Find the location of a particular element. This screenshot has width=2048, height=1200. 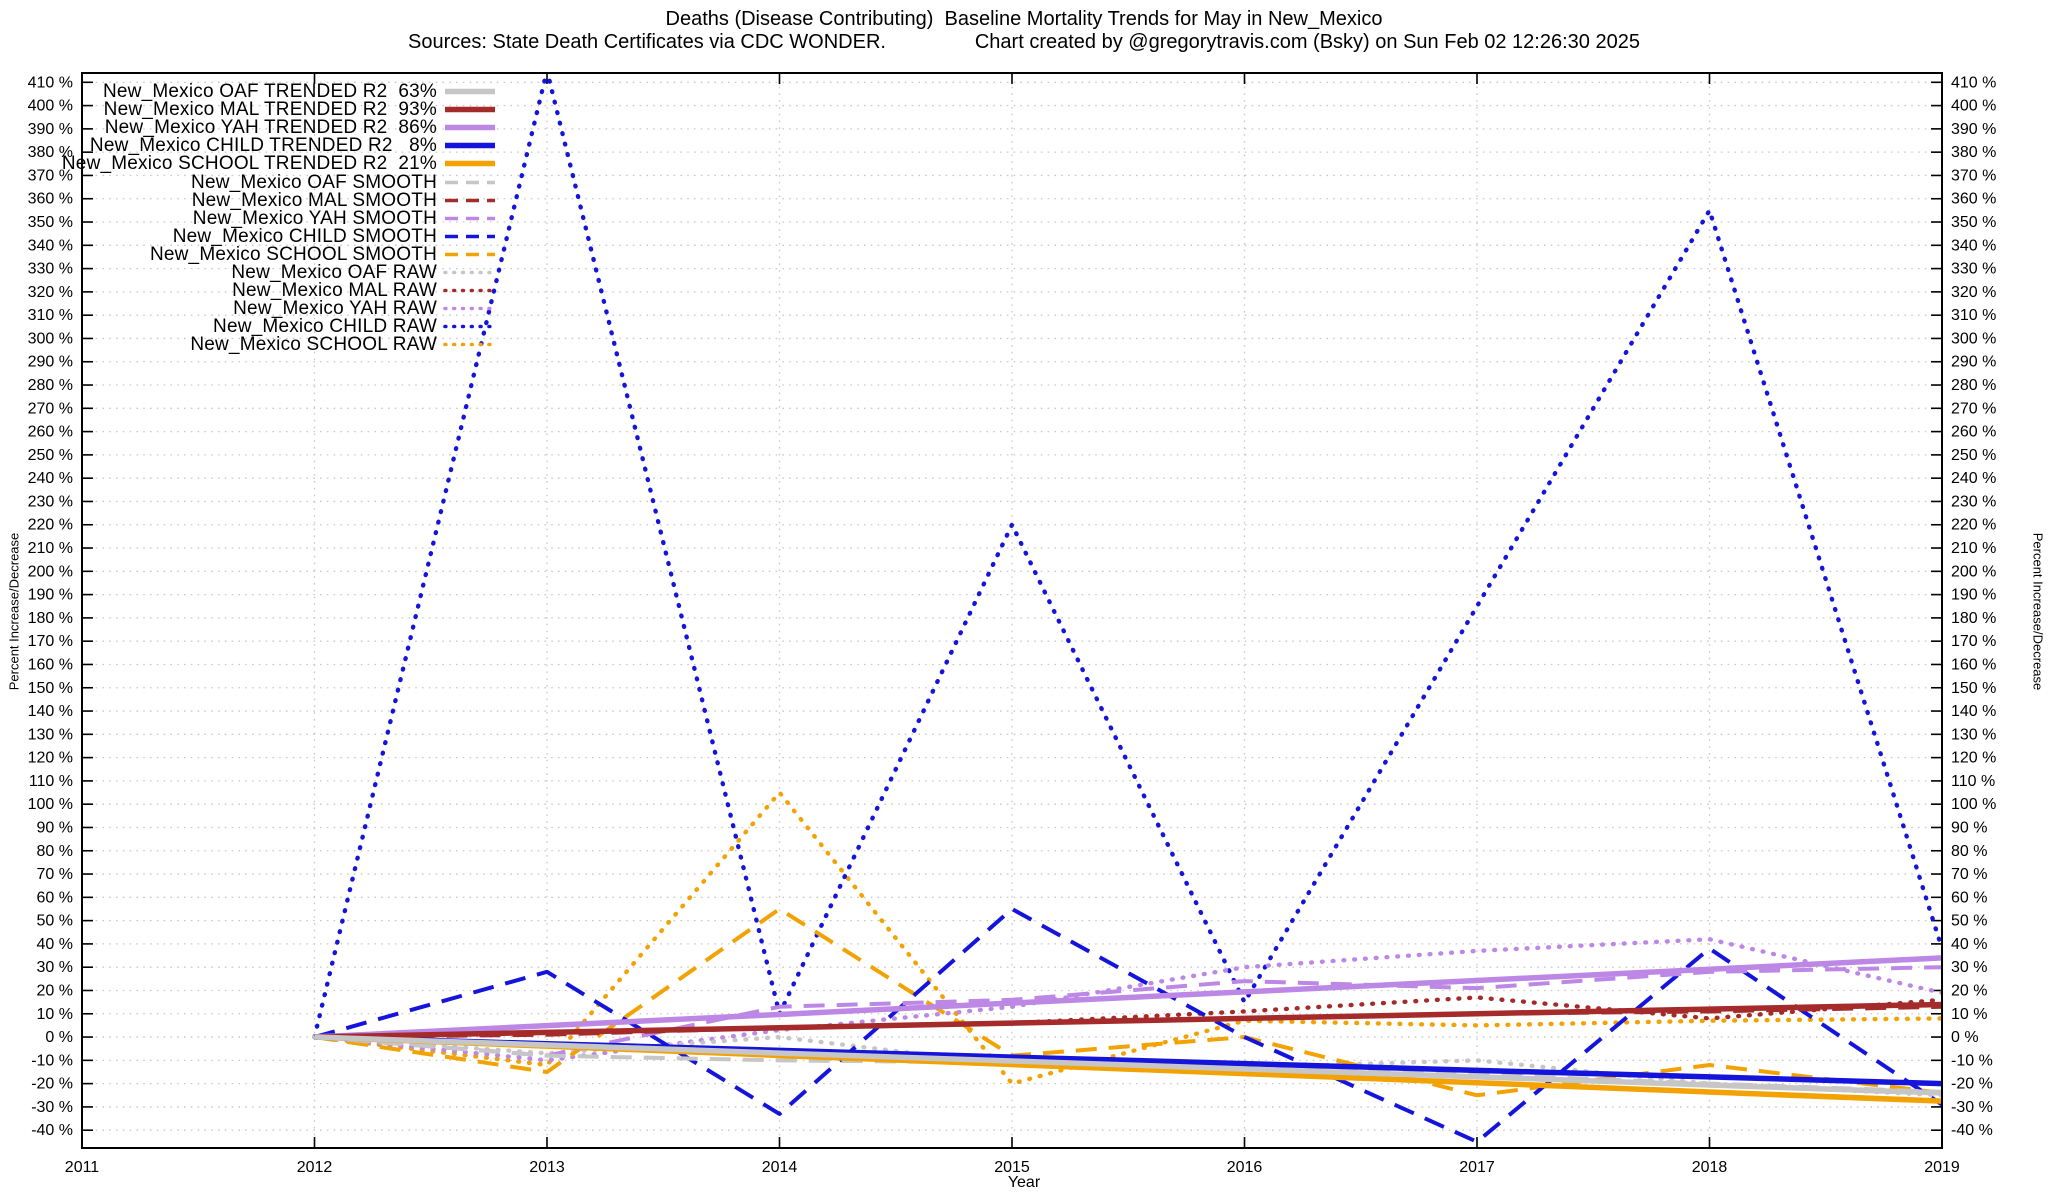

y-tick-label-right: 410 % is located at coordinates (1973, 82).